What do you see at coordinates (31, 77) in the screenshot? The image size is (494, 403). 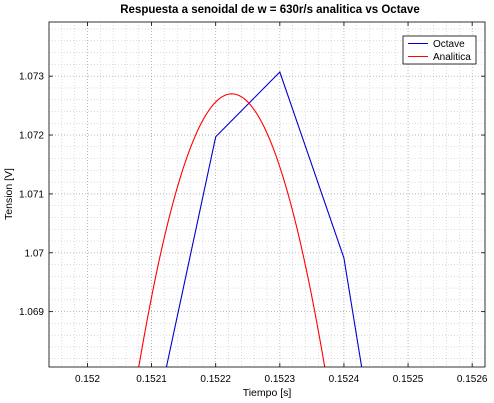 I see `y-tick-label: 1.073` at bounding box center [31, 77].